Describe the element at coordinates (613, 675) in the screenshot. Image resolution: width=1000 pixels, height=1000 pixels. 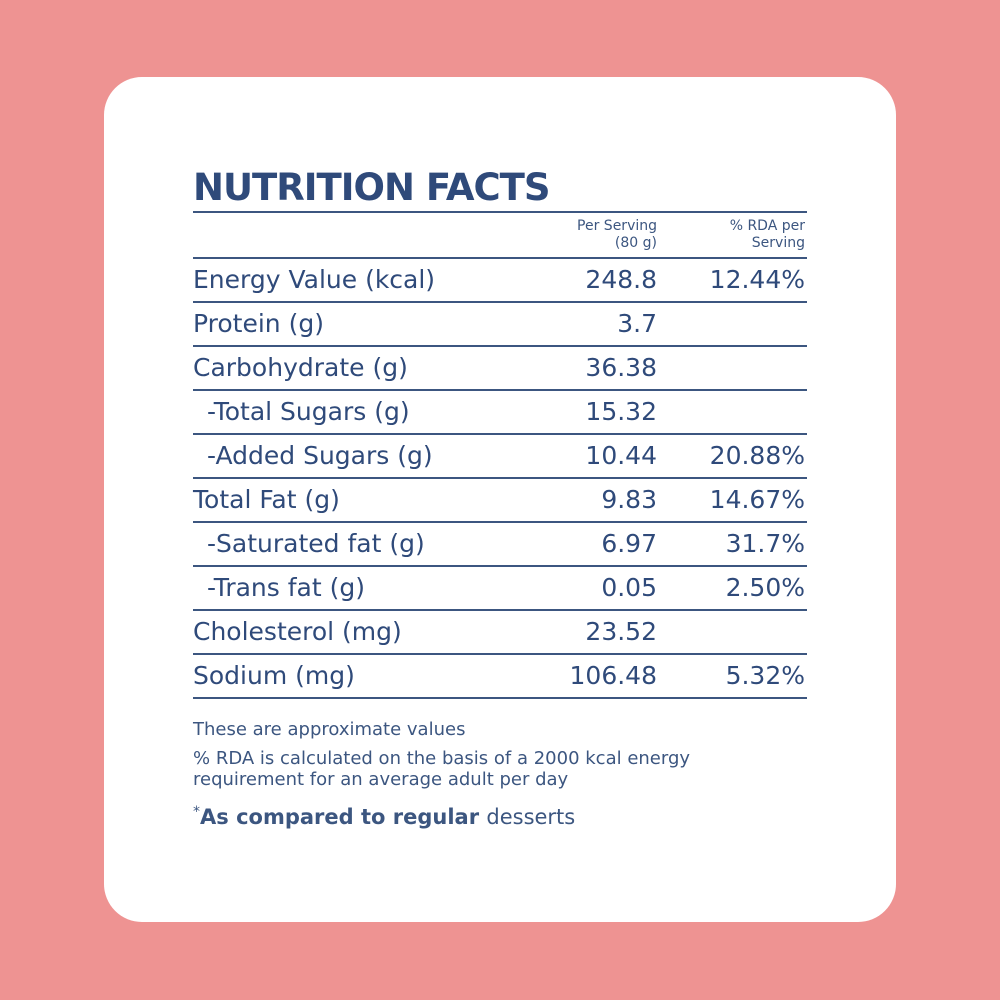
I see `per-serving-value: 106.48` at that location.